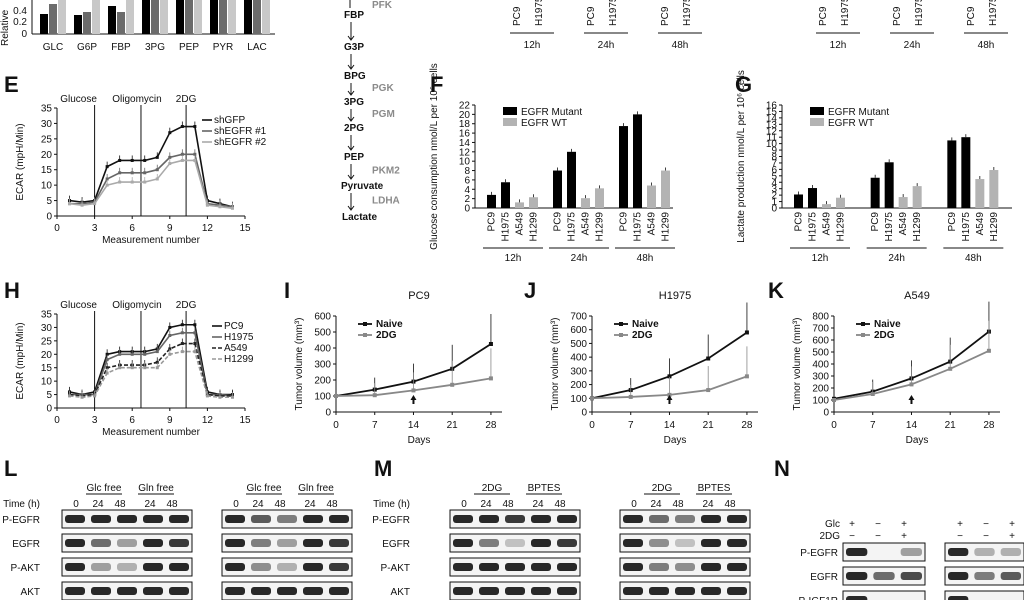 This screenshot has width=1024, height=600. Describe the element at coordinates (747, 425) in the screenshot. I see `x-tick-label: 28` at that location.